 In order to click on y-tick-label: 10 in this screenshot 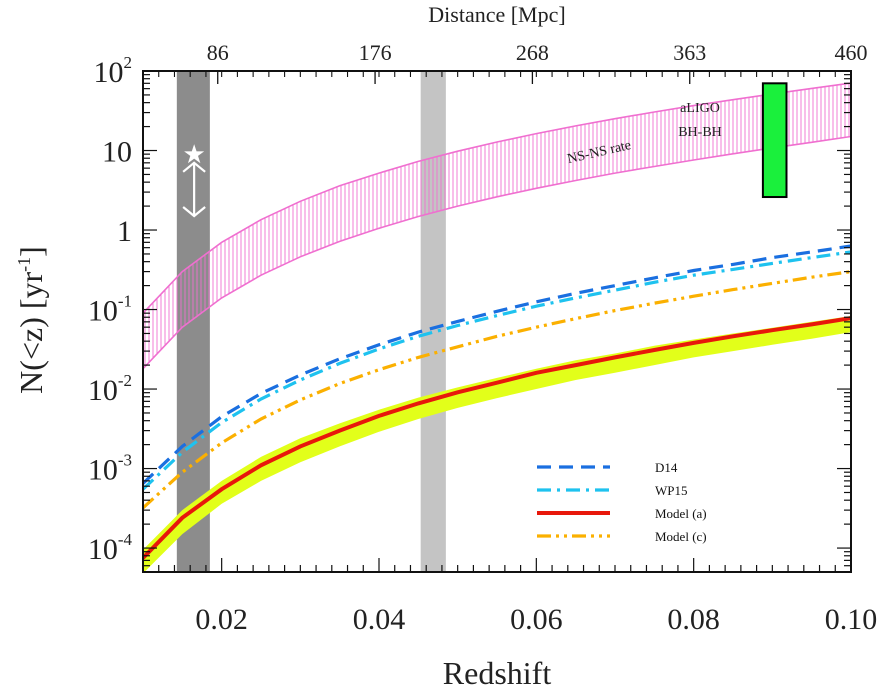, I will do `click(117, 152)`.